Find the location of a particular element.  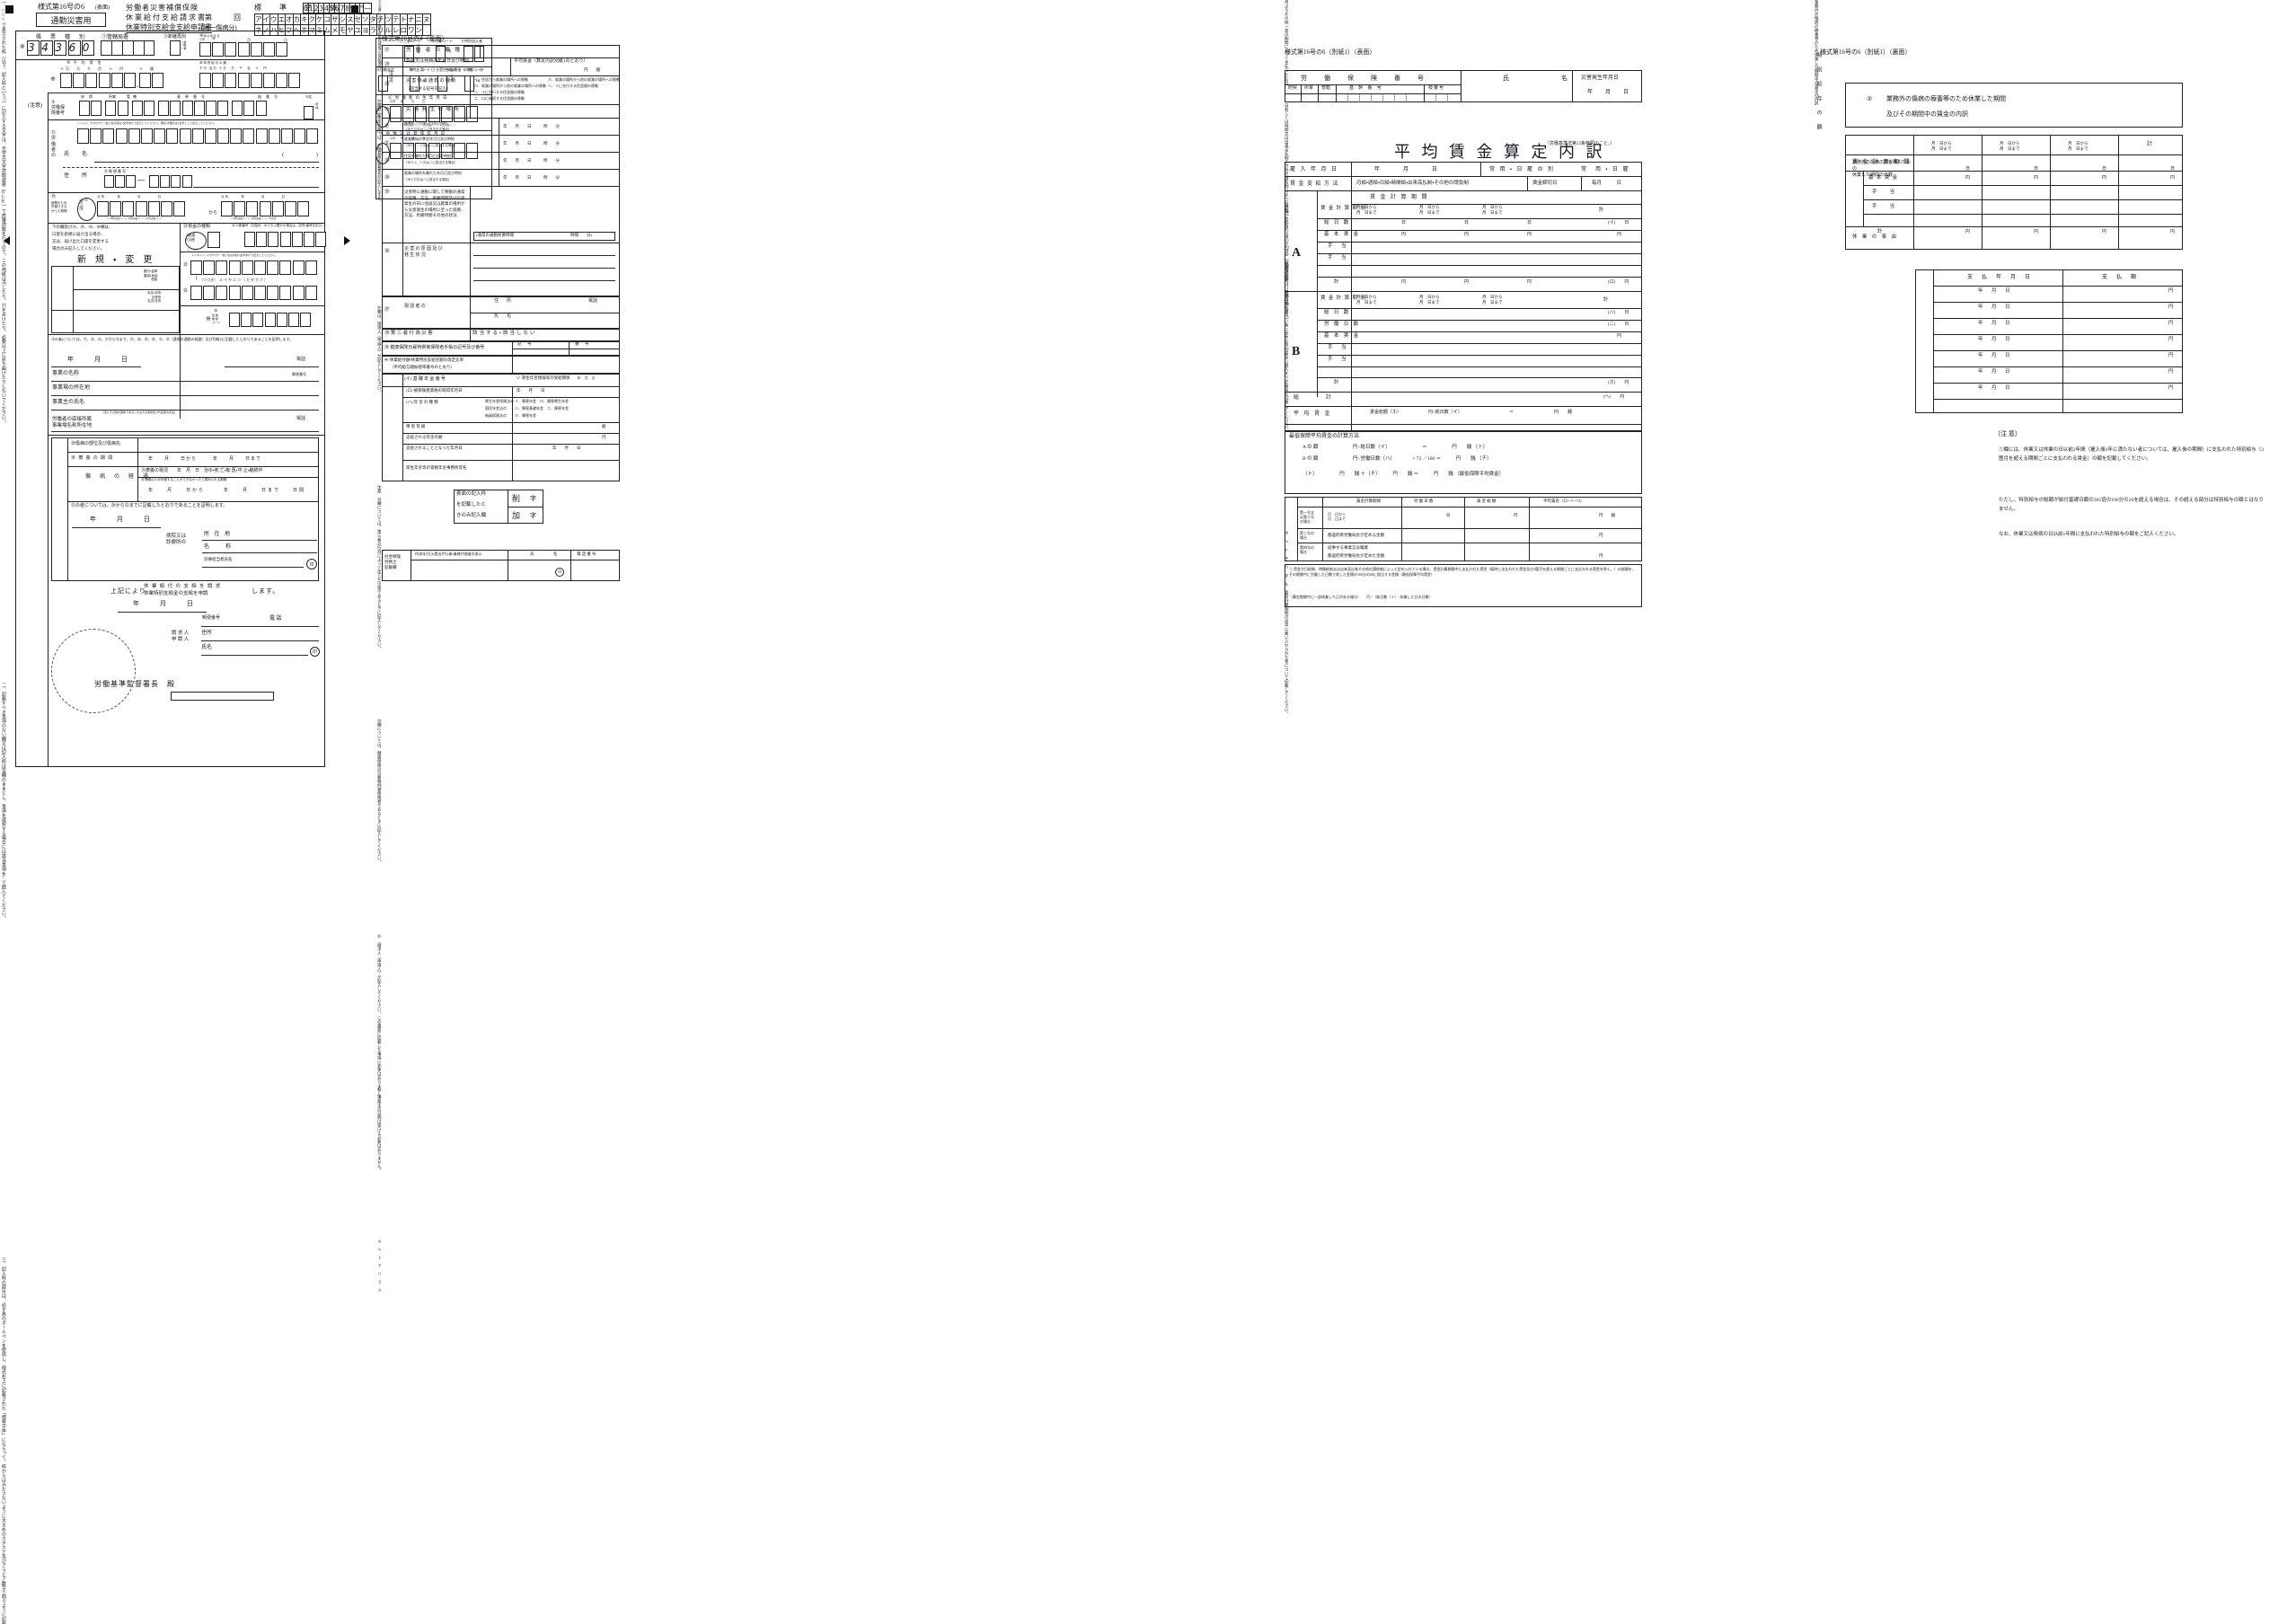

sheet3-min-row3: （ト） 円 銭 ＋（チ） 円 銭 ＝ 円 銭 （最低保障平均賃金） is located at coordinates (1404, 474).